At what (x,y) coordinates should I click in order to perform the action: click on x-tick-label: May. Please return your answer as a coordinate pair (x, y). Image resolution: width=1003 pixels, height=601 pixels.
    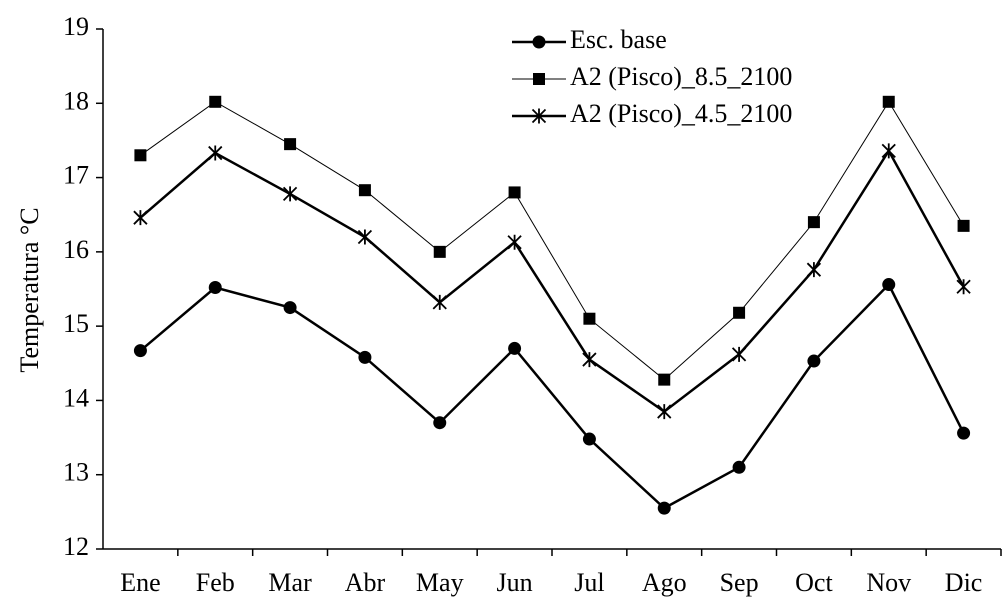
    Looking at the image, I should click on (440, 582).